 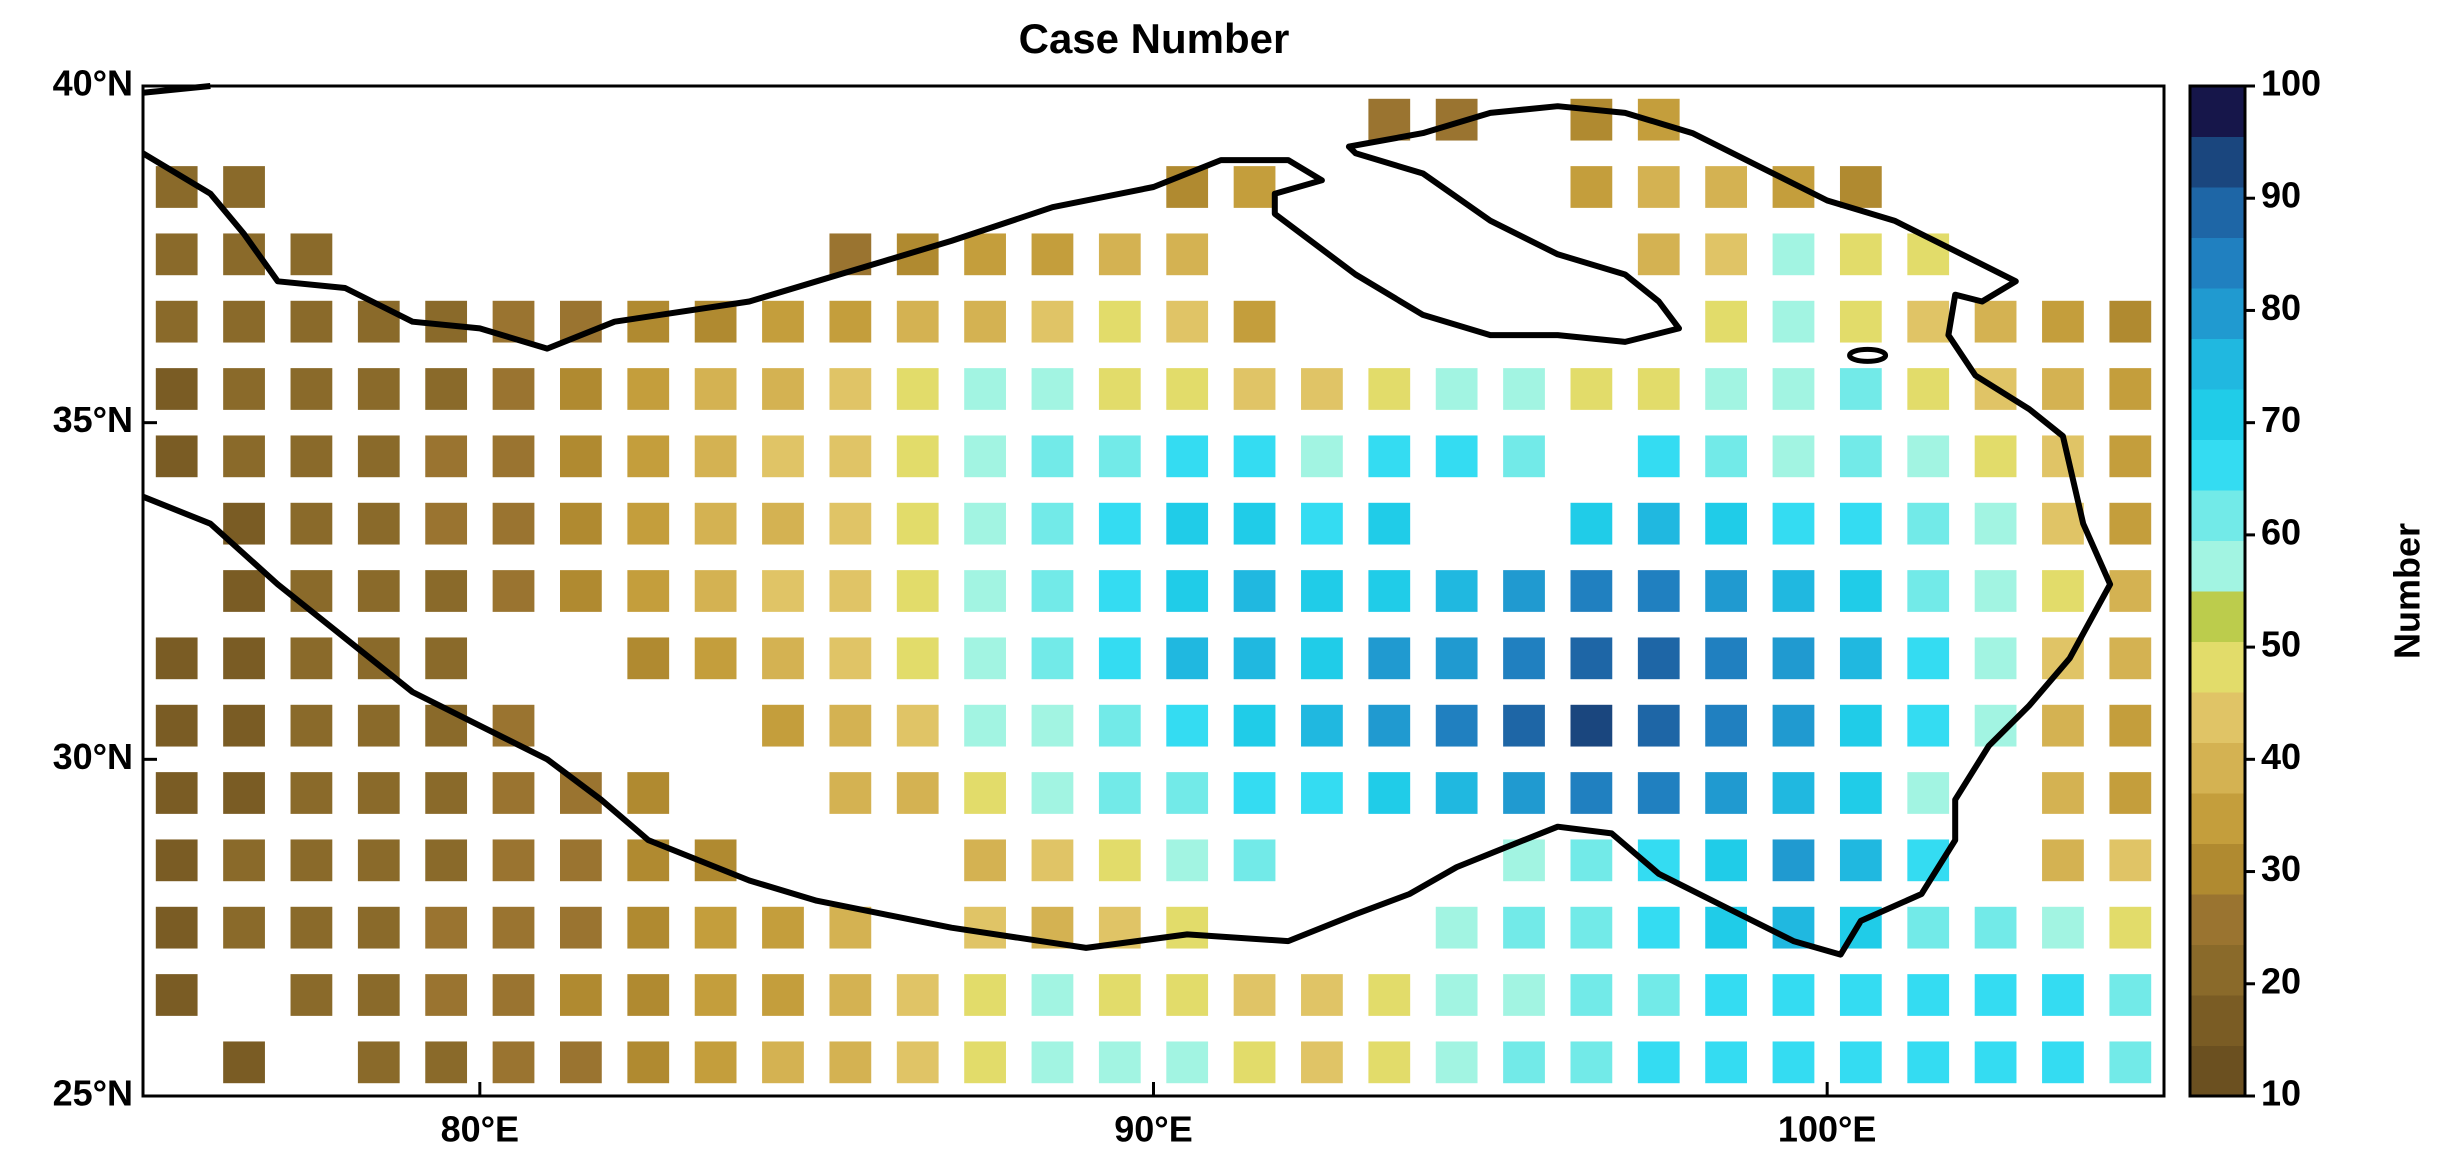 What do you see at coordinates (1154, 38) in the screenshot?
I see `chart-title: Case Number` at bounding box center [1154, 38].